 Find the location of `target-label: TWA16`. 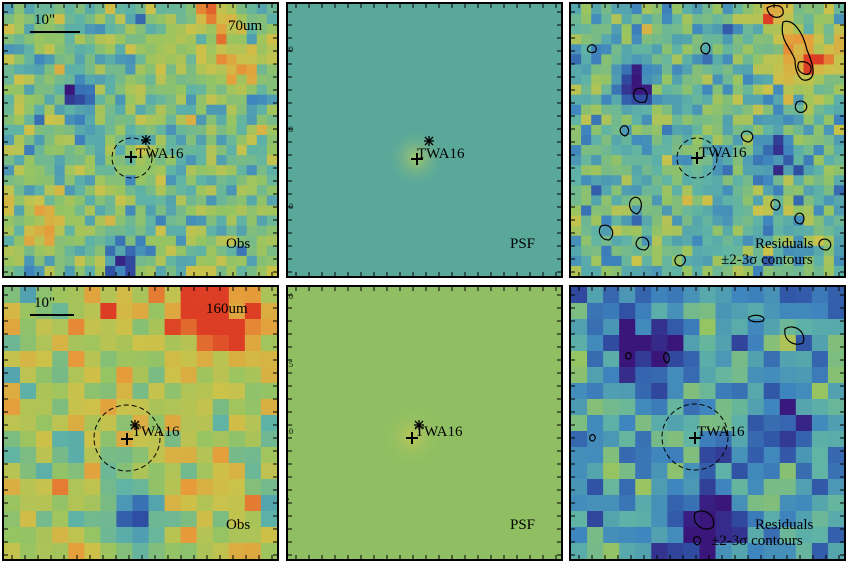

target-label: TWA16 is located at coordinates (721, 432).